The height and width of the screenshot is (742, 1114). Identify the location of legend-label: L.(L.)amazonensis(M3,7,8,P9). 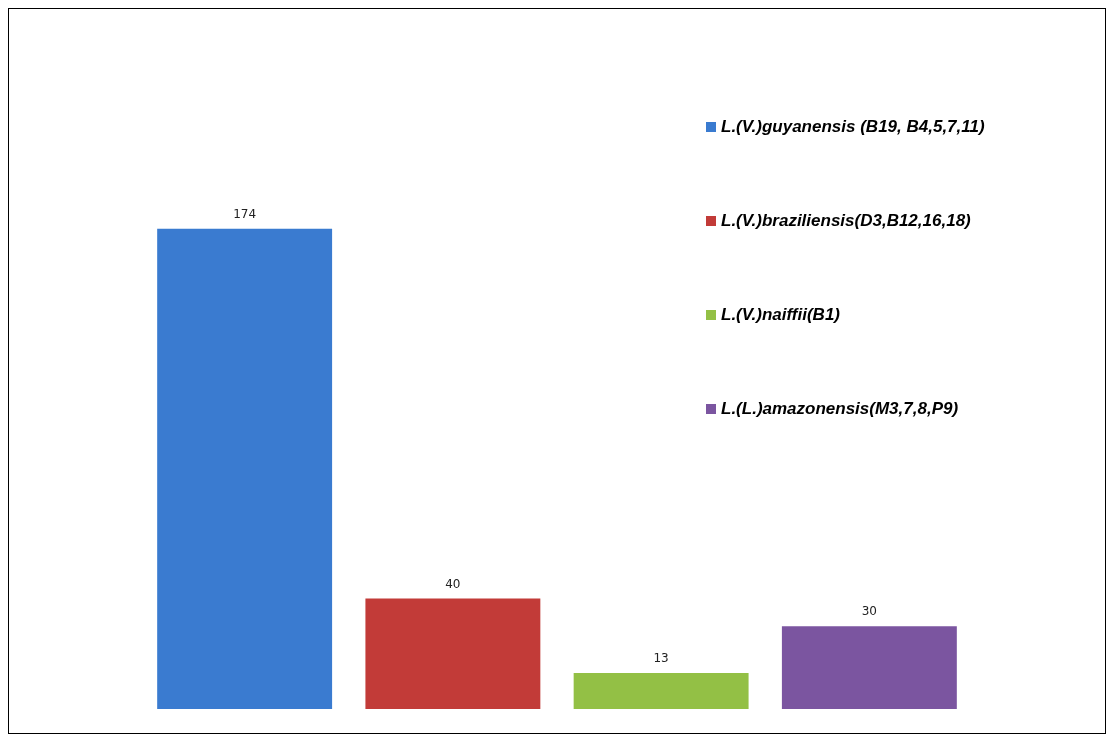
(840, 409).